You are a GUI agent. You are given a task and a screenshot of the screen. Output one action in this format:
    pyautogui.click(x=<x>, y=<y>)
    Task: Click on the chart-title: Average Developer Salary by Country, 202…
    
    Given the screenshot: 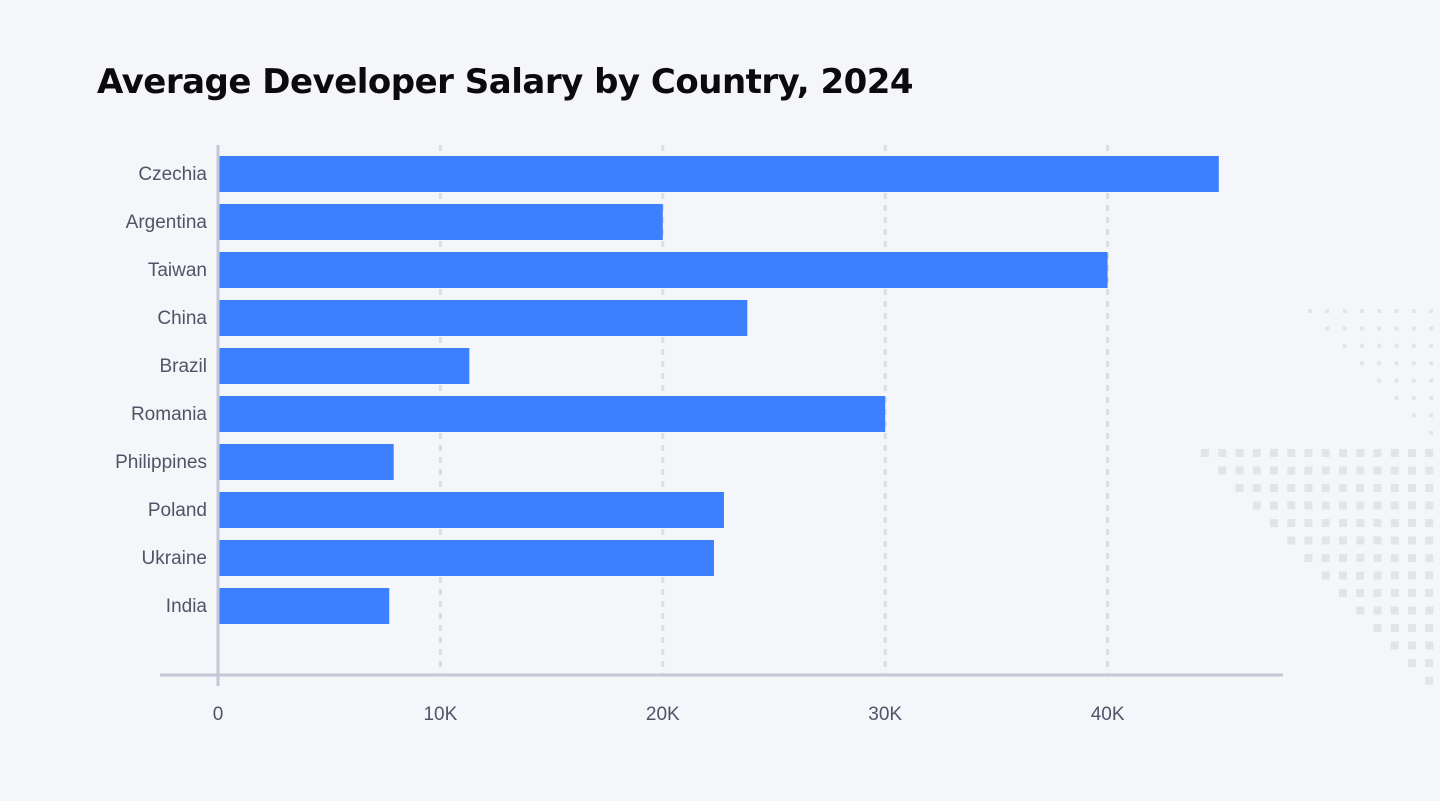 What is the action you would take?
    pyautogui.click(x=505, y=82)
    